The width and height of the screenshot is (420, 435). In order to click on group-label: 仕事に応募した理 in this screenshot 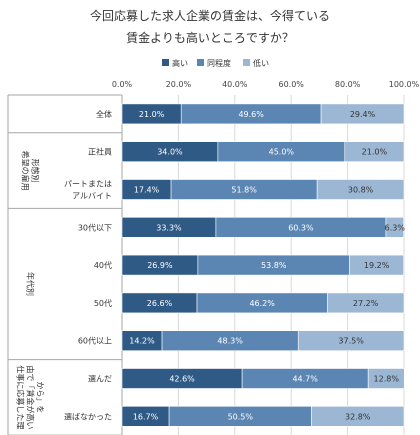, I will do `click(21, 397)`.